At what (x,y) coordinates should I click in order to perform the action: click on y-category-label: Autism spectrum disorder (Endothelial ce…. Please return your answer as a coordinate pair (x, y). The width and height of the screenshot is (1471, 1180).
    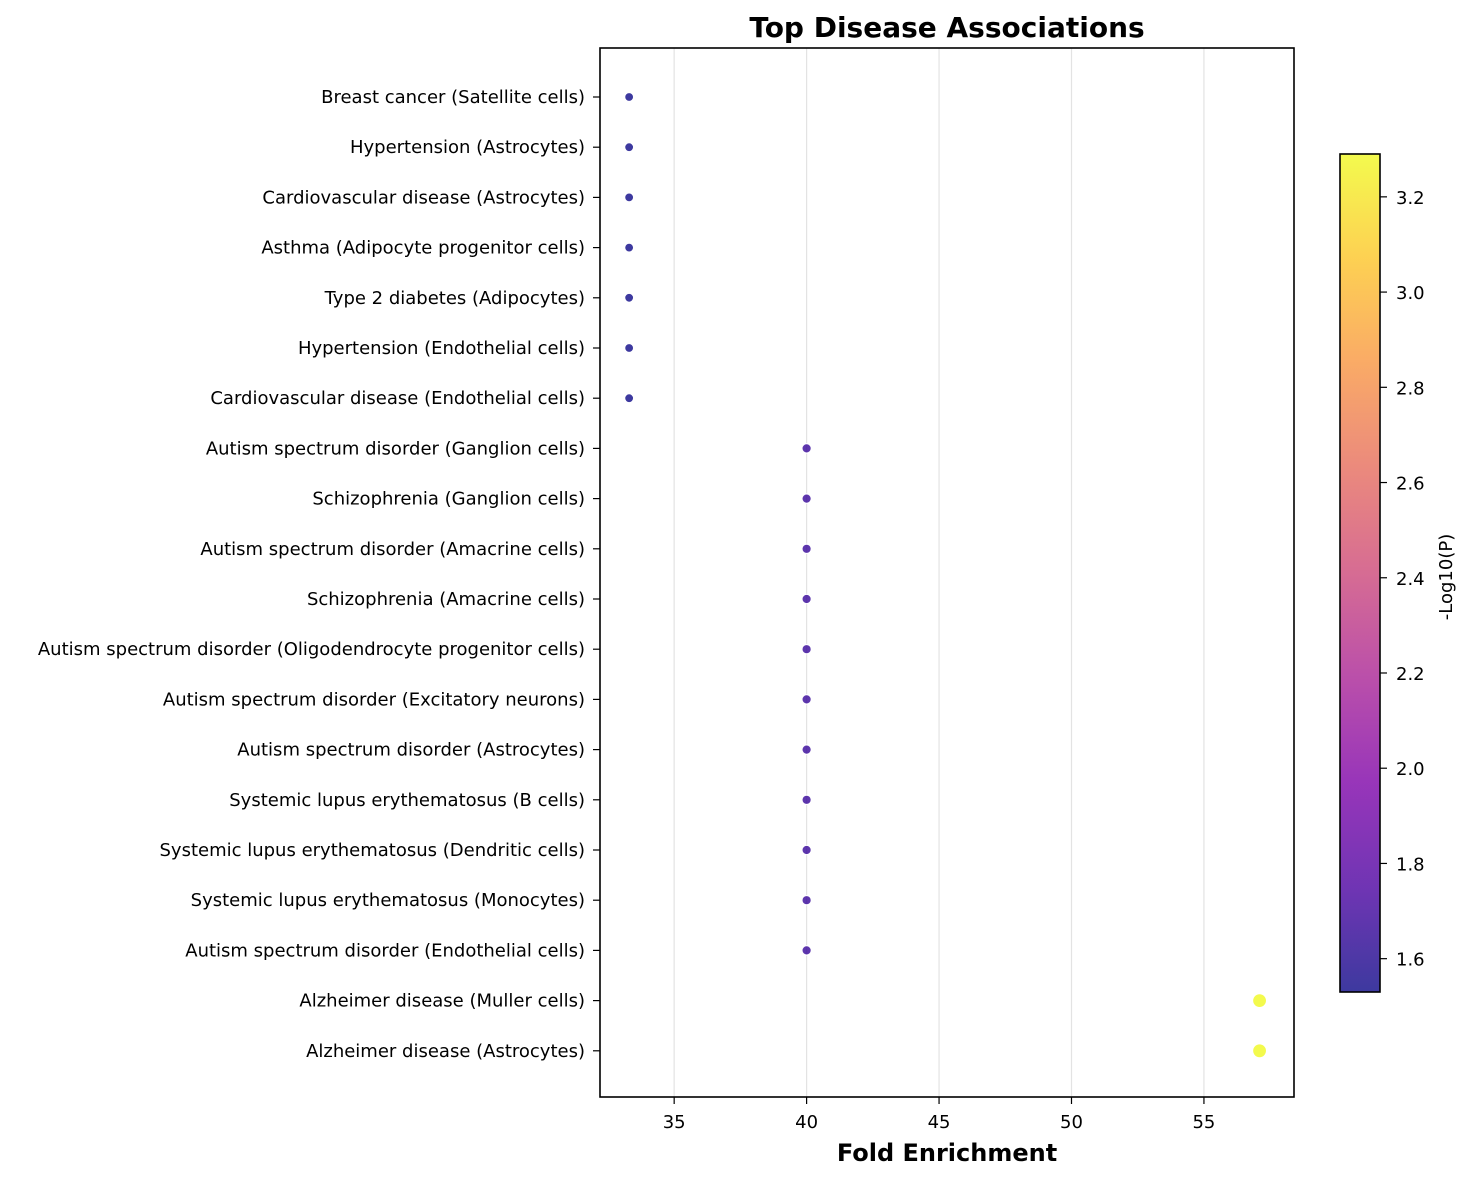
    Looking at the image, I should click on (385, 950).